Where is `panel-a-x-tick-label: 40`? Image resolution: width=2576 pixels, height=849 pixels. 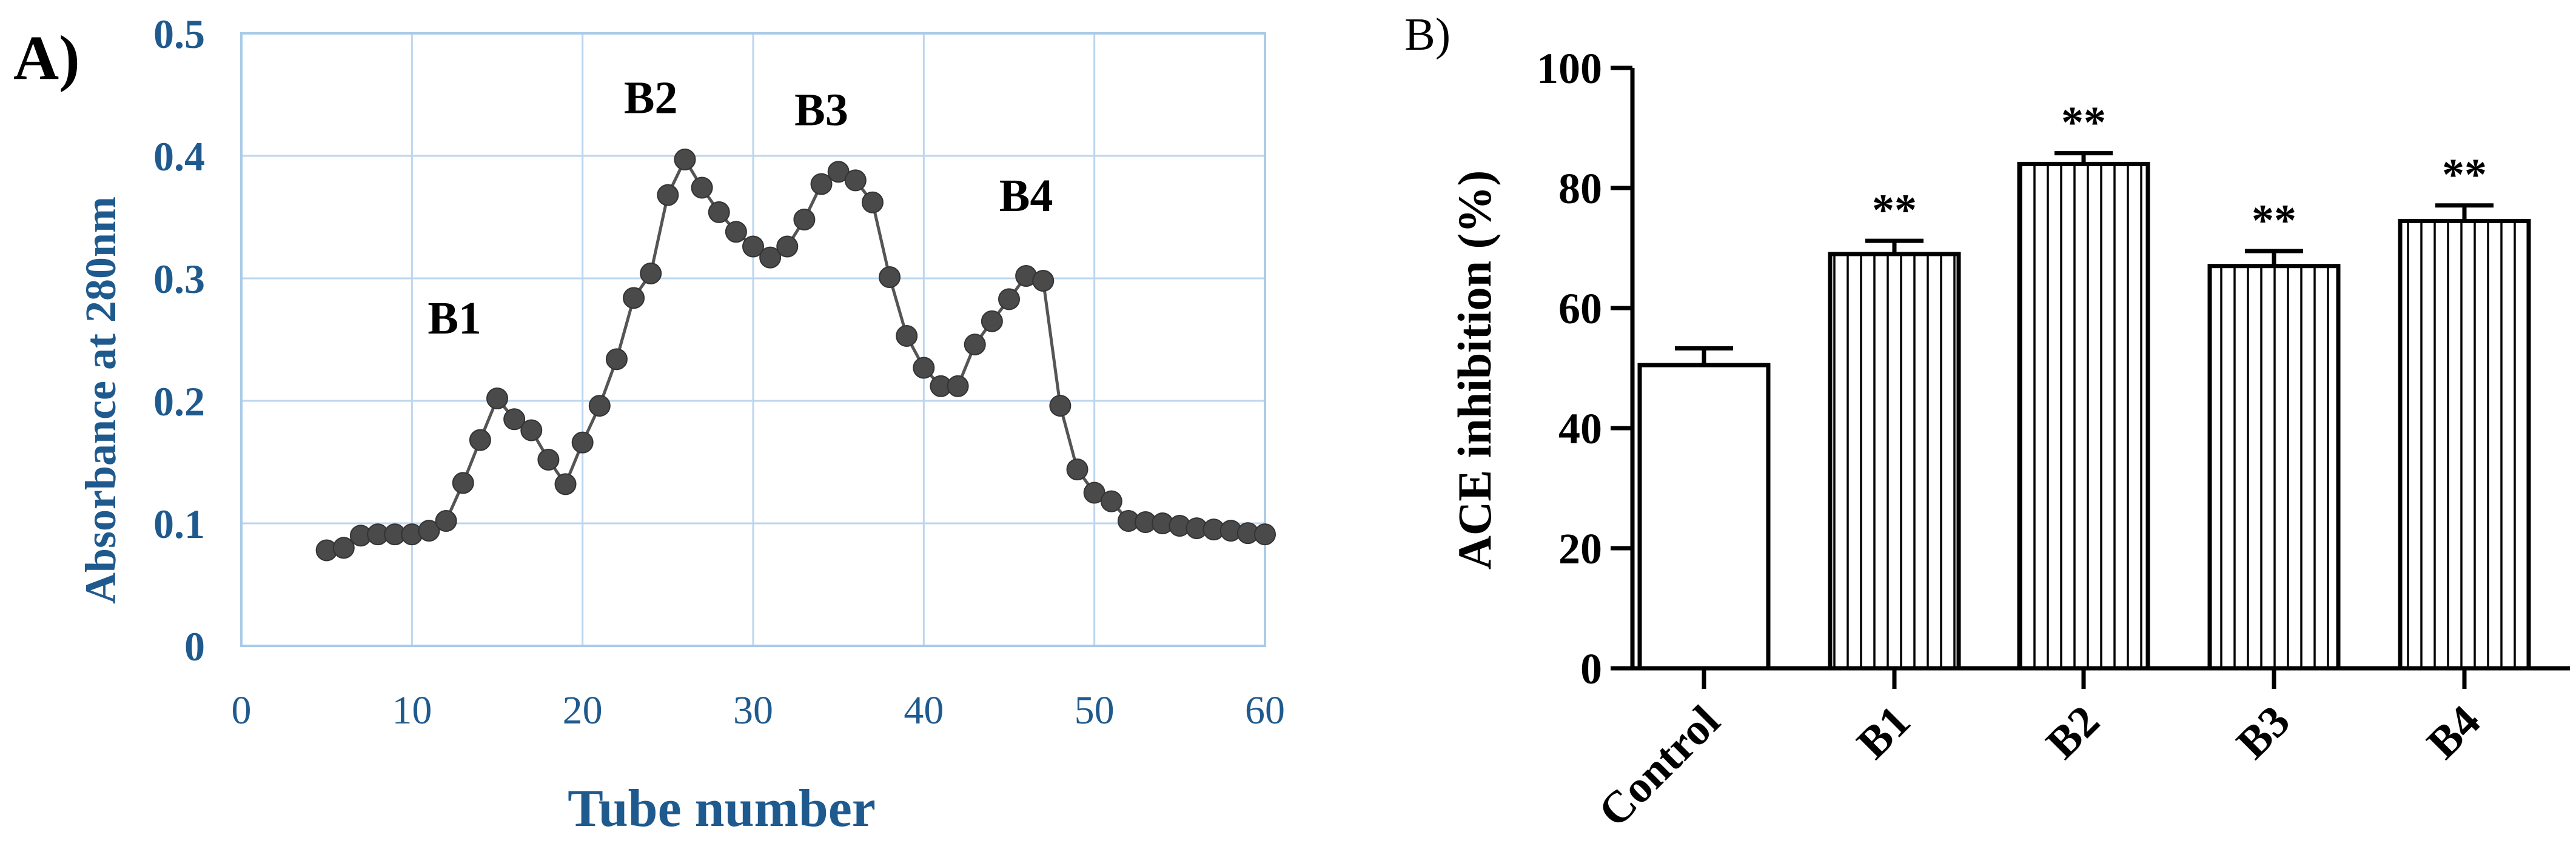
panel-a-x-tick-label: 40 is located at coordinates (924, 710).